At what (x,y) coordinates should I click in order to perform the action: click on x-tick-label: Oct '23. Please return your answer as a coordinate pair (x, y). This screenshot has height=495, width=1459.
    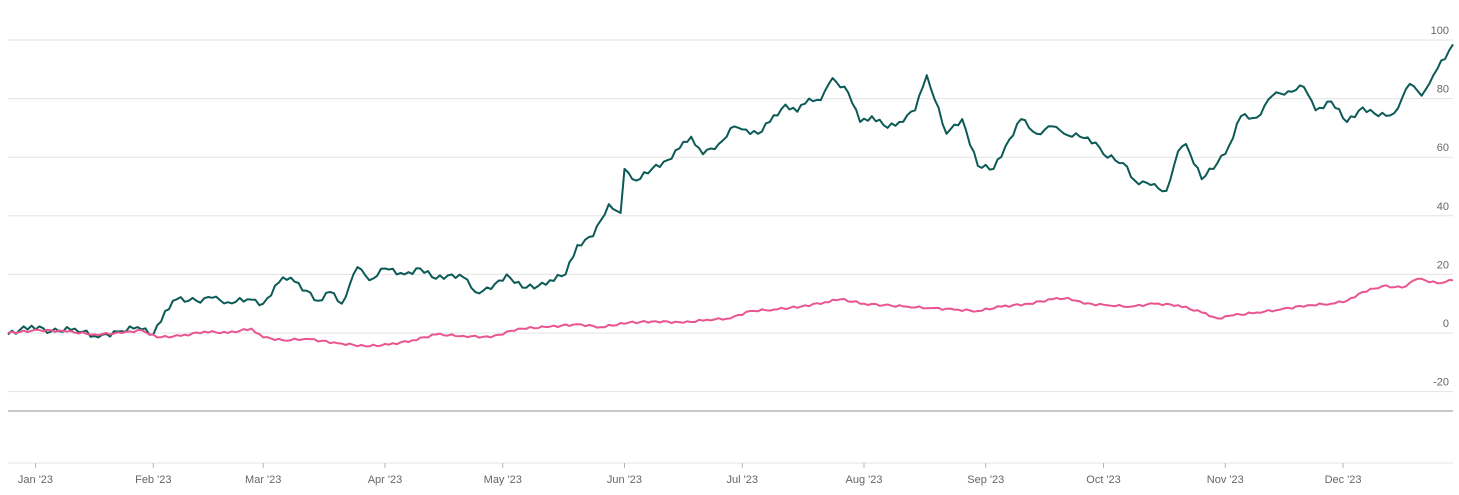
    Looking at the image, I should click on (1103, 480).